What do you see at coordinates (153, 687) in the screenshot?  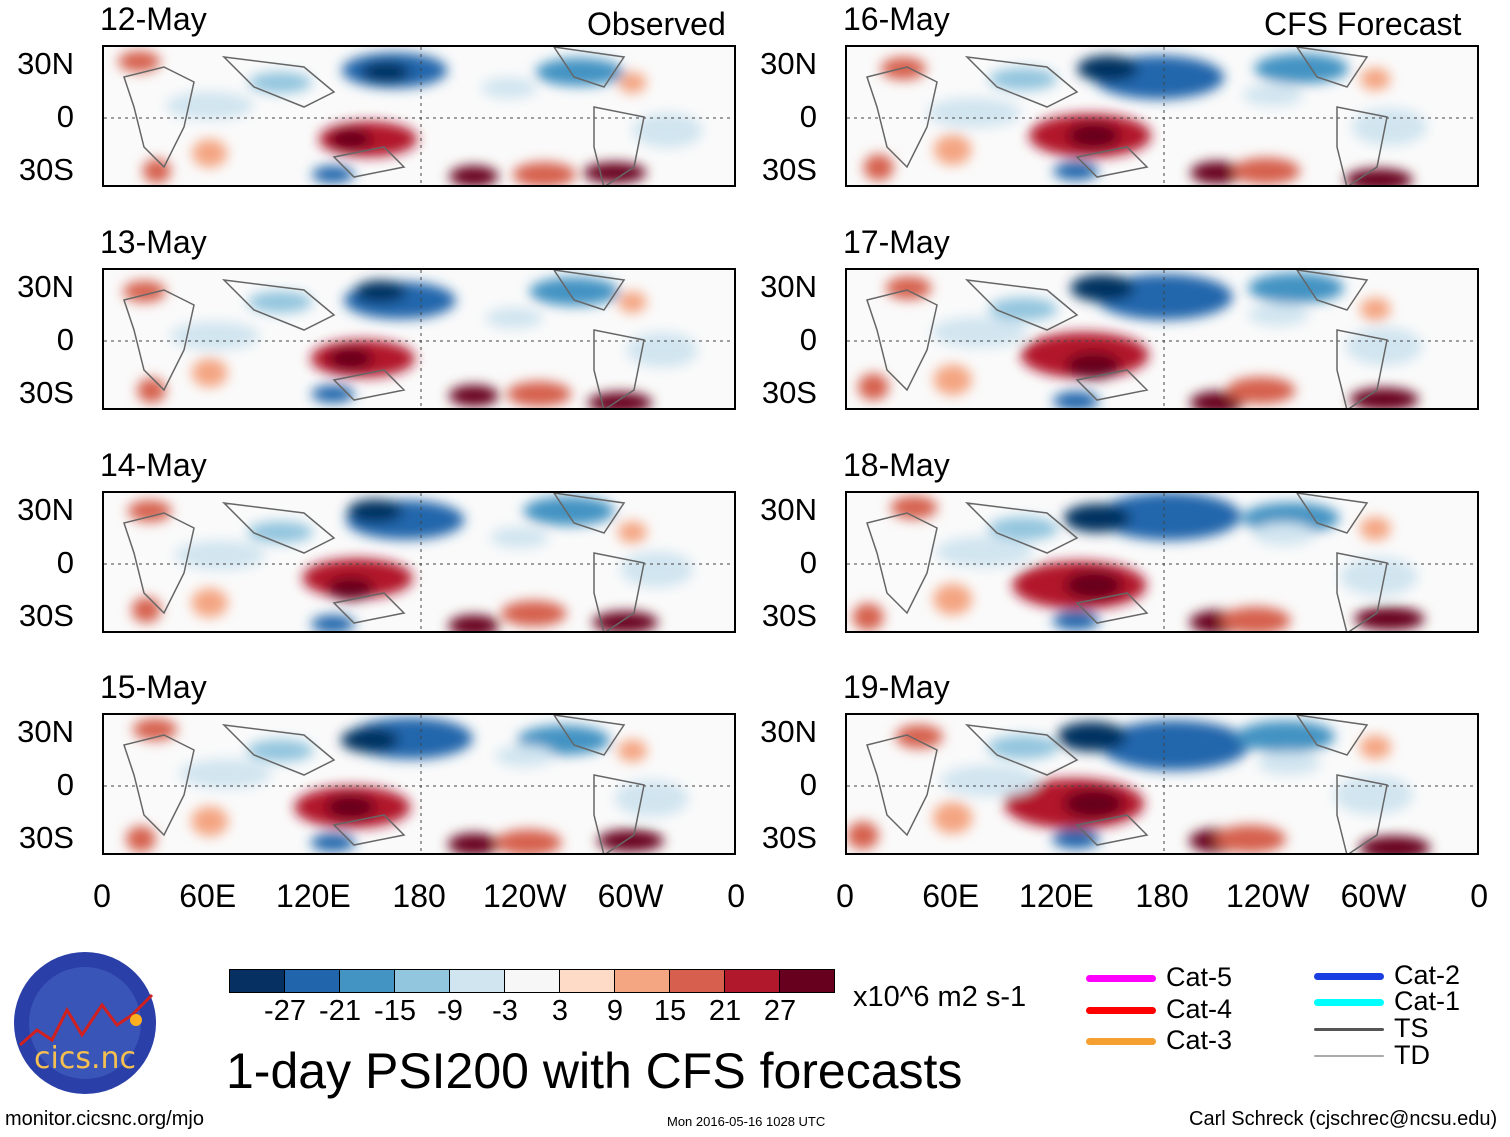 I see `panel-date-title: 15-May` at bounding box center [153, 687].